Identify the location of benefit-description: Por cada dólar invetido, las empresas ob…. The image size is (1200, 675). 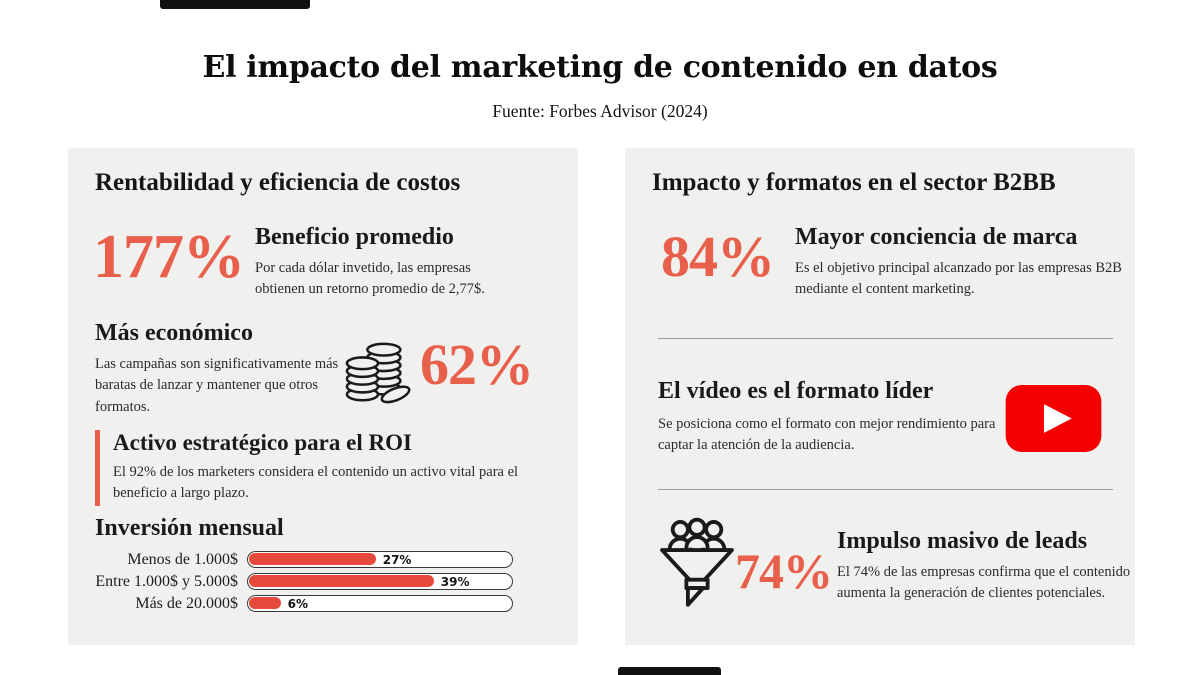
(370, 279).